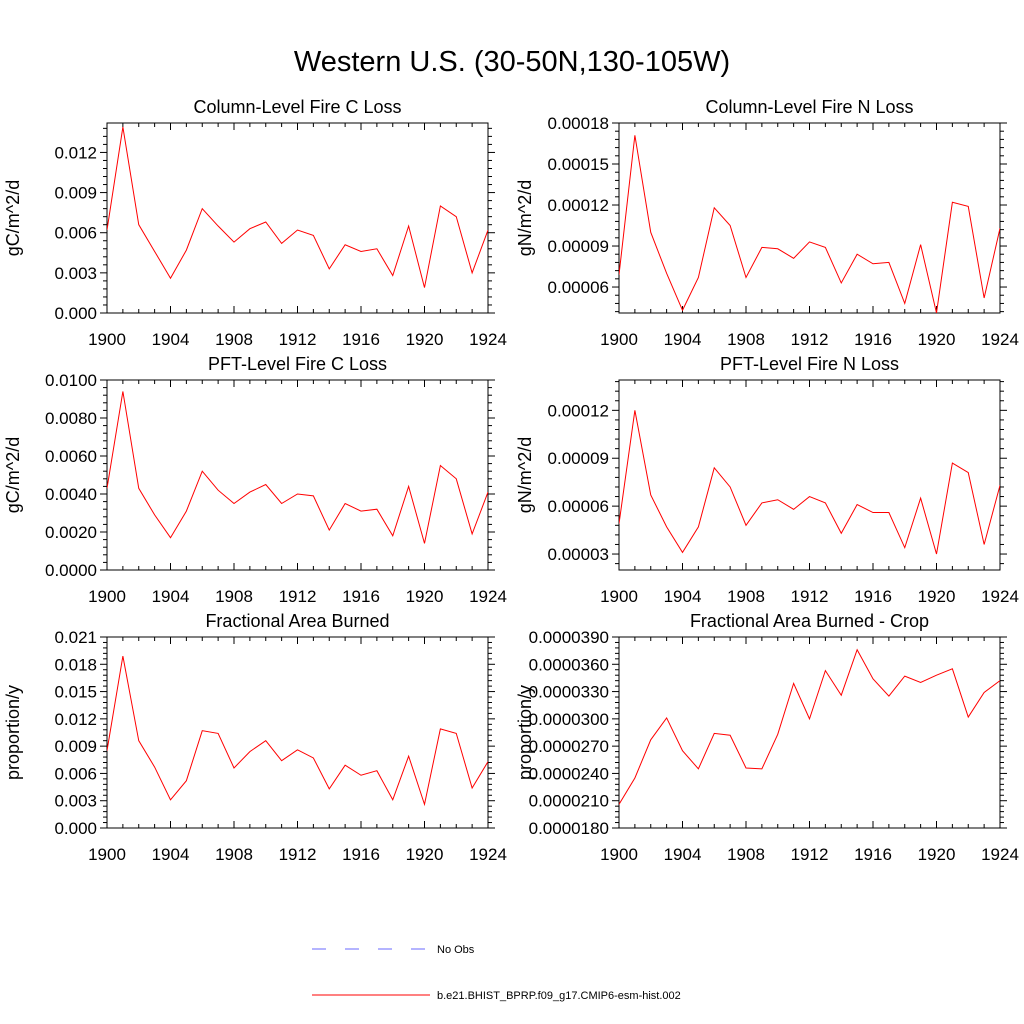 The height and width of the screenshot is (1024, 1024). I want to click on y-tick-label: 0.0000360, so click(569, 664).